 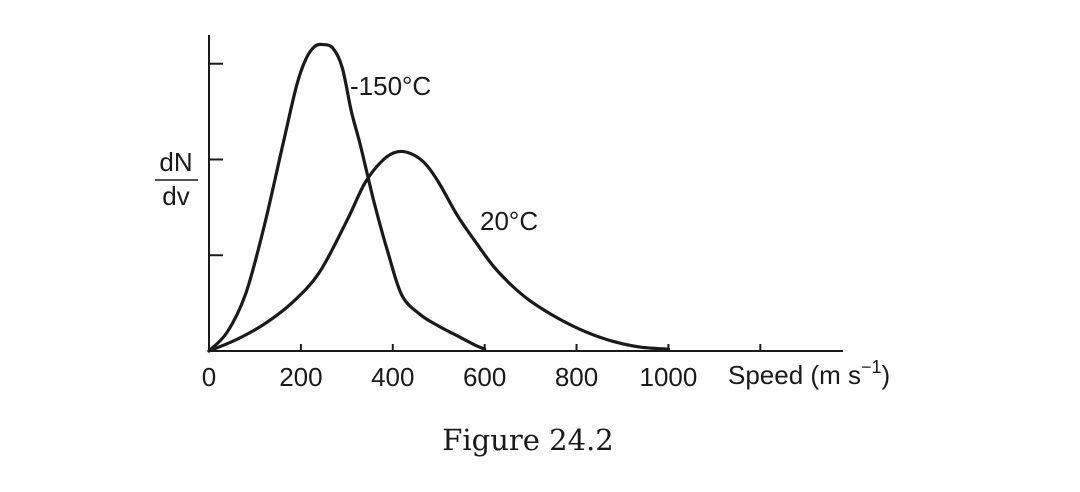 I want to click on series-label-cold: -150°C, so click(x=390, y=86).